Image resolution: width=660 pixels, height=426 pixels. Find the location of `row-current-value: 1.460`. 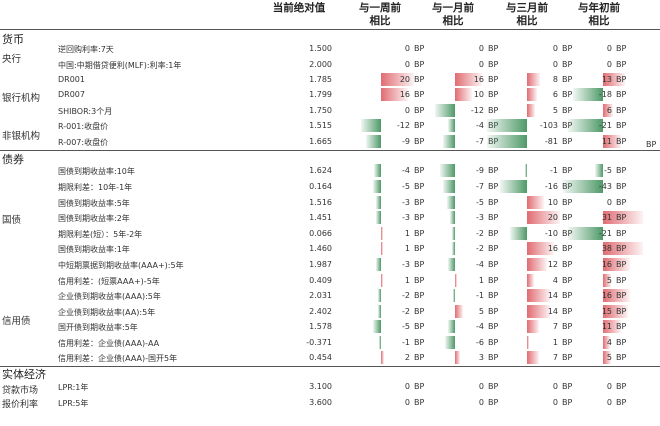

row-current-value: 1.460 is located at coordinates (320, 248).